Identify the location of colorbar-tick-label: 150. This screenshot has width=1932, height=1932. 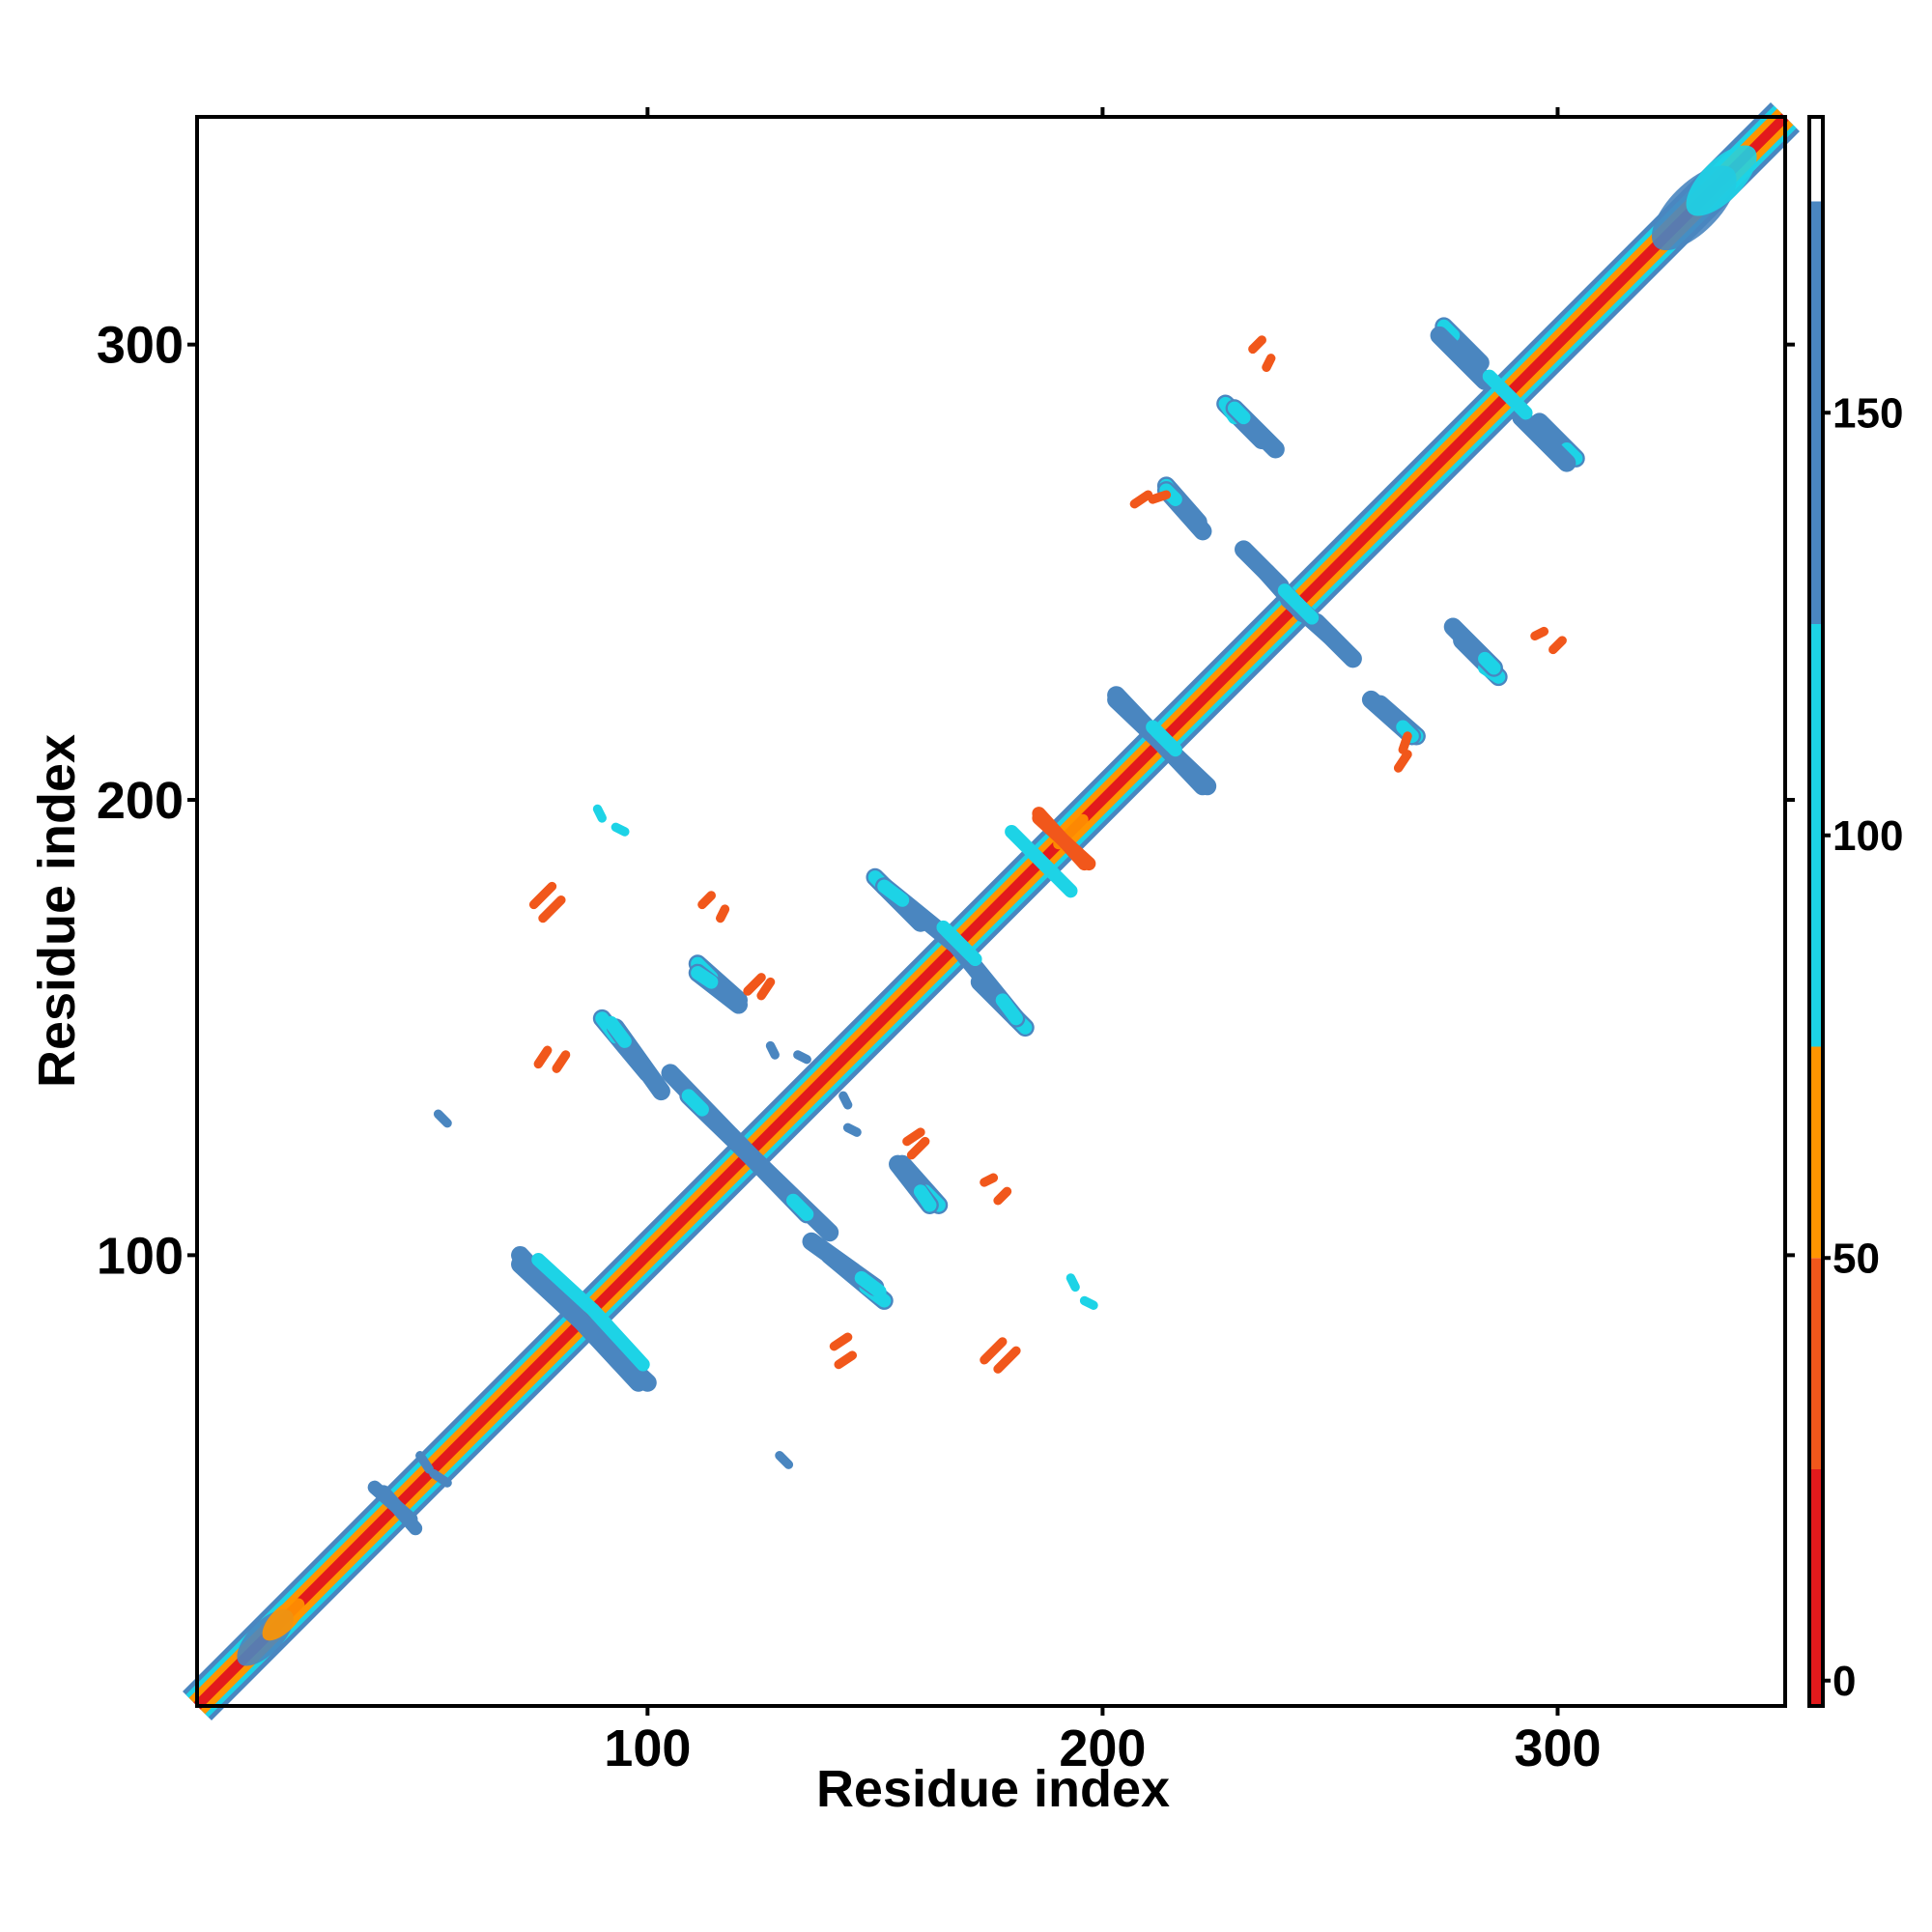
(1868, 413).